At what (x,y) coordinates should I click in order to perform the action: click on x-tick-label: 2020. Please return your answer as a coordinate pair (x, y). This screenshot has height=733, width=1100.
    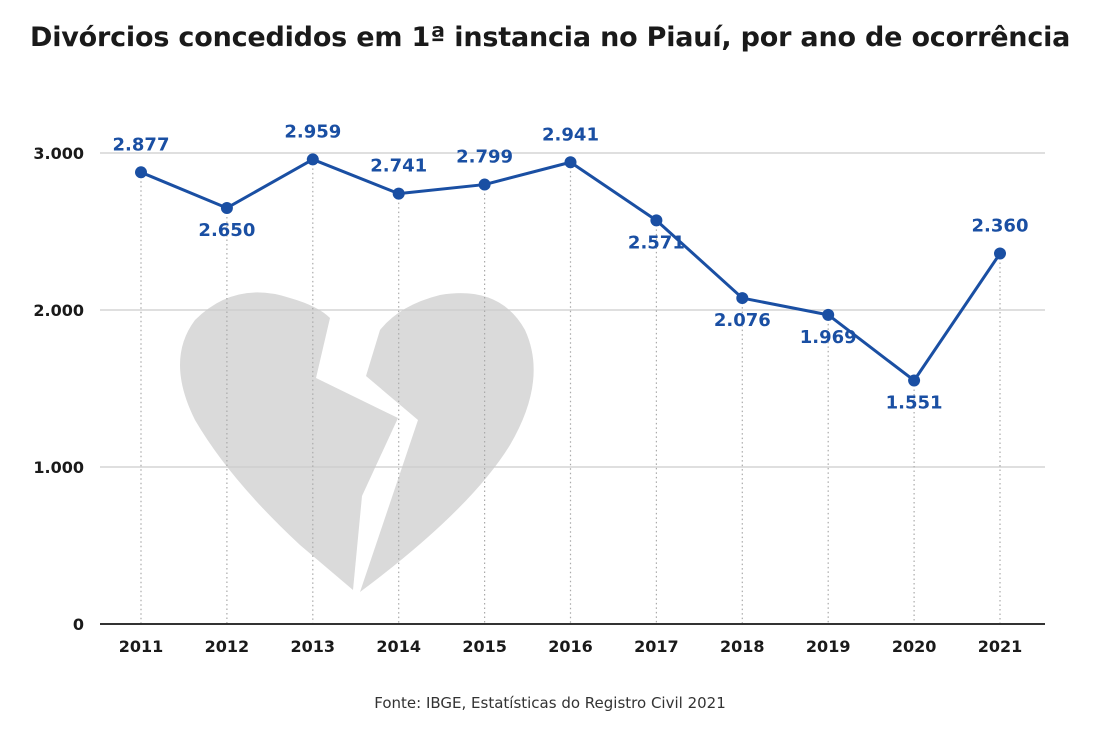
    Looking at the image, I should click on (914, 646).